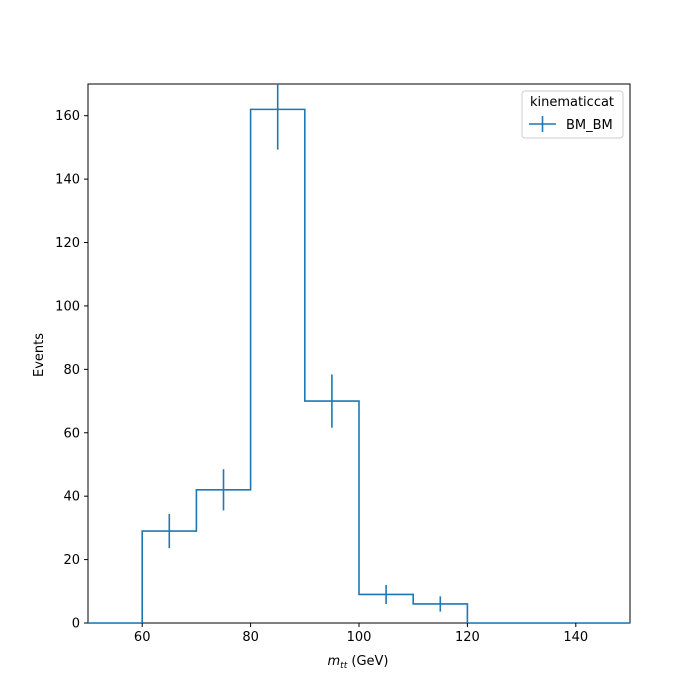 The height and width of the screenshot is (700, 700). I want to click on y-axis-label: Events, so click(39, 355).